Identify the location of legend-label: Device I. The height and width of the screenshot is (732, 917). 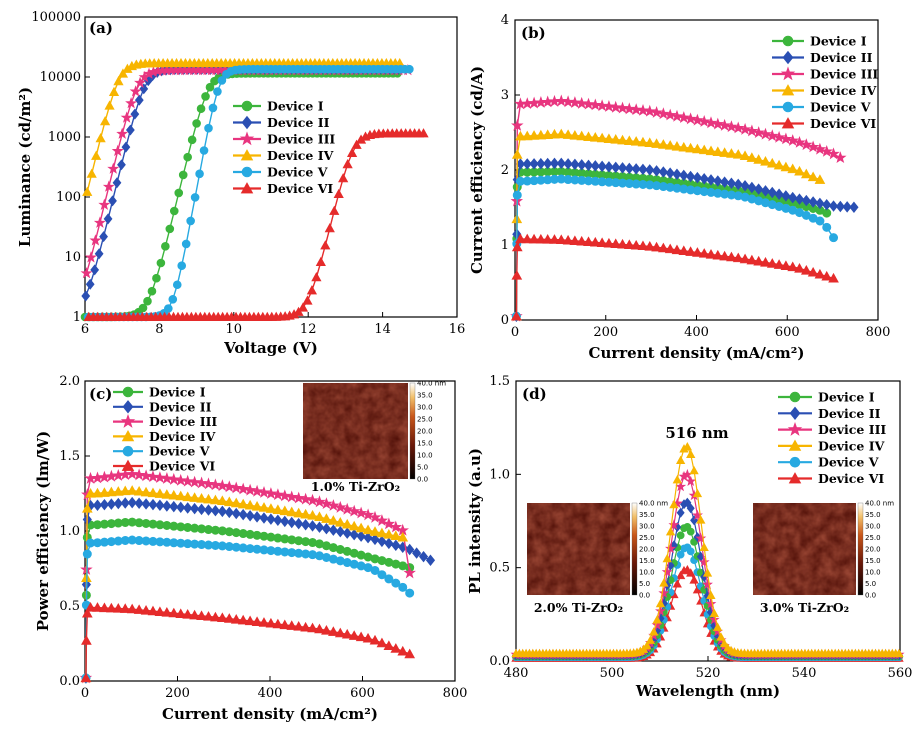
(177, 392).